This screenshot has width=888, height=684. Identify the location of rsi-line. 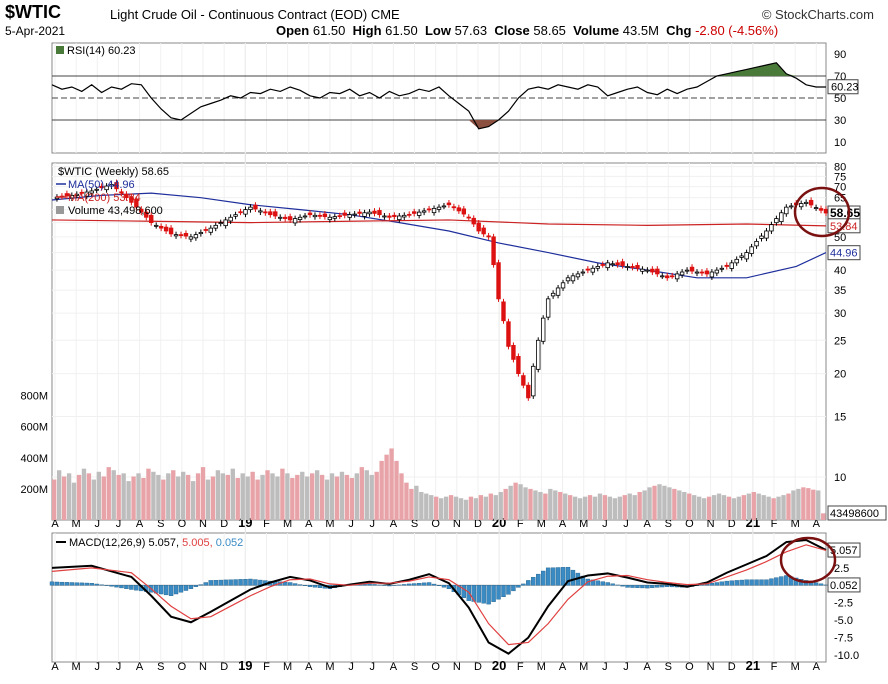
(438, 96).